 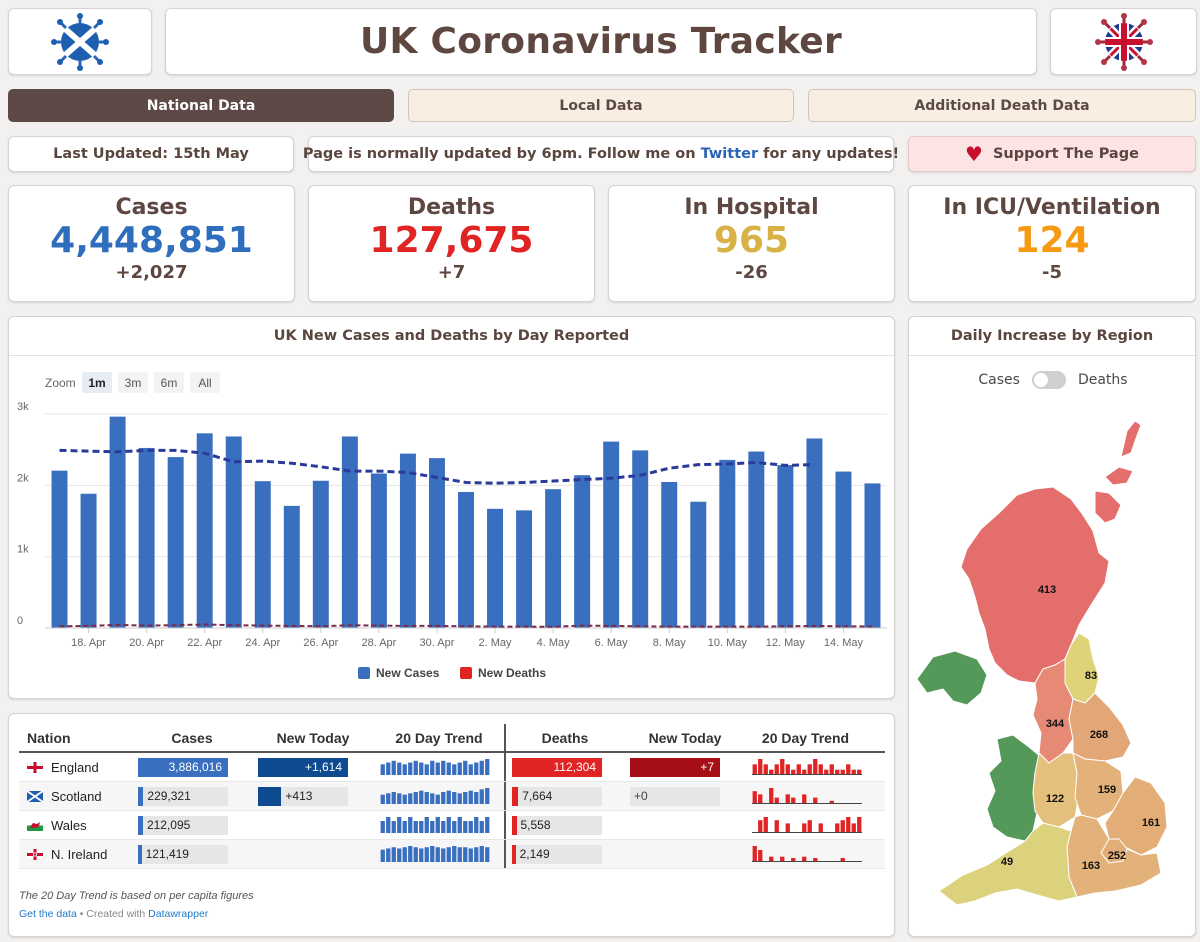 What do you see at coordinates (313, 737) in the screenshot?
I see `col-new-today: New Today` at bounding box center [313, 737].